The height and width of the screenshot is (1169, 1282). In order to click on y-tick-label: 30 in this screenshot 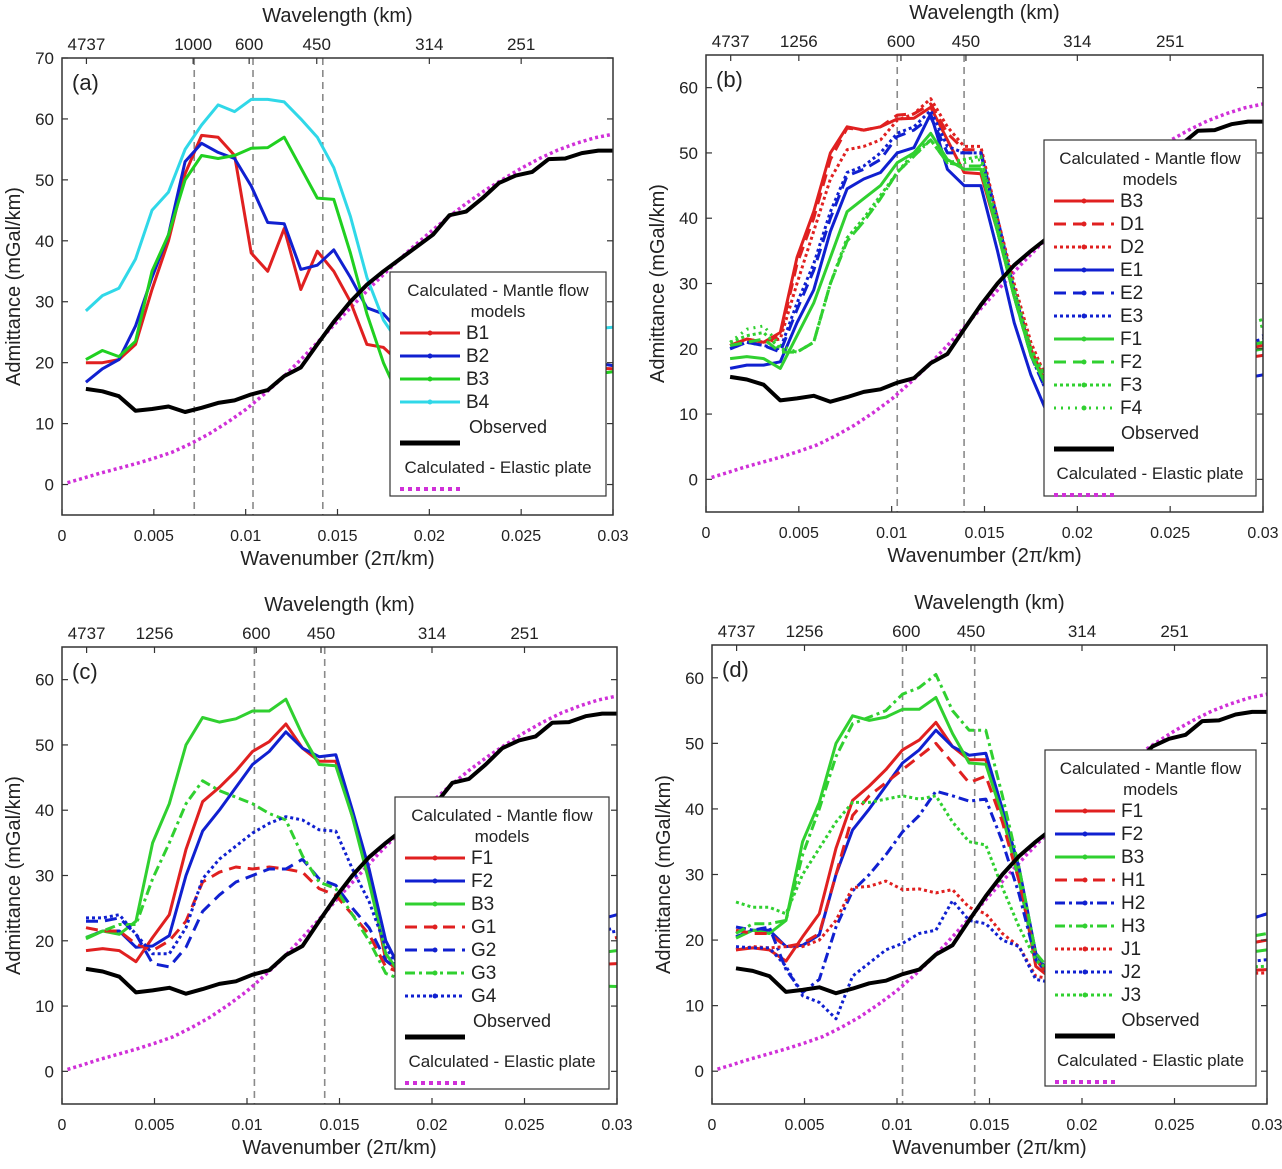, I will do `click(44, 302)`.